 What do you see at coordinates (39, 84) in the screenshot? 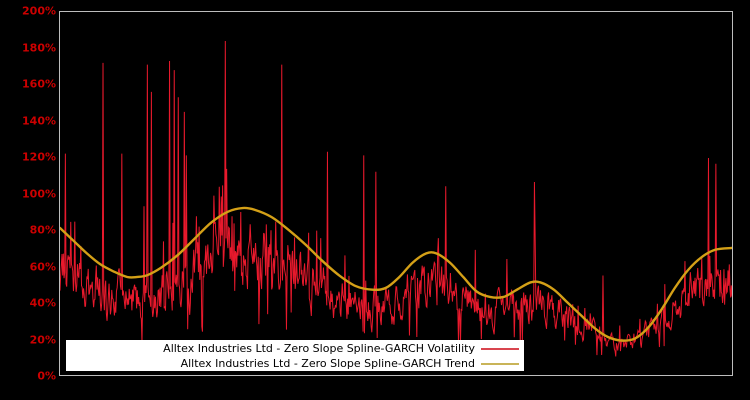
I see `y-axis-tick-label: 160%` at bounding box center [39, 84].